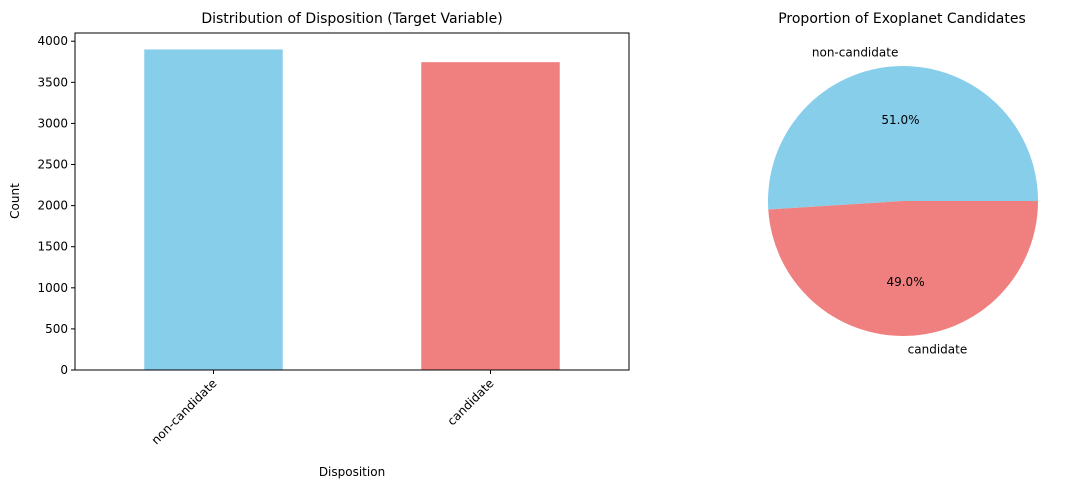 Image resolution: width=1081 pixels, height=490 pixels. Describe the element at coordinates (52, 206) in the screenshot. I see `y-tick-label: 2000` at that location.